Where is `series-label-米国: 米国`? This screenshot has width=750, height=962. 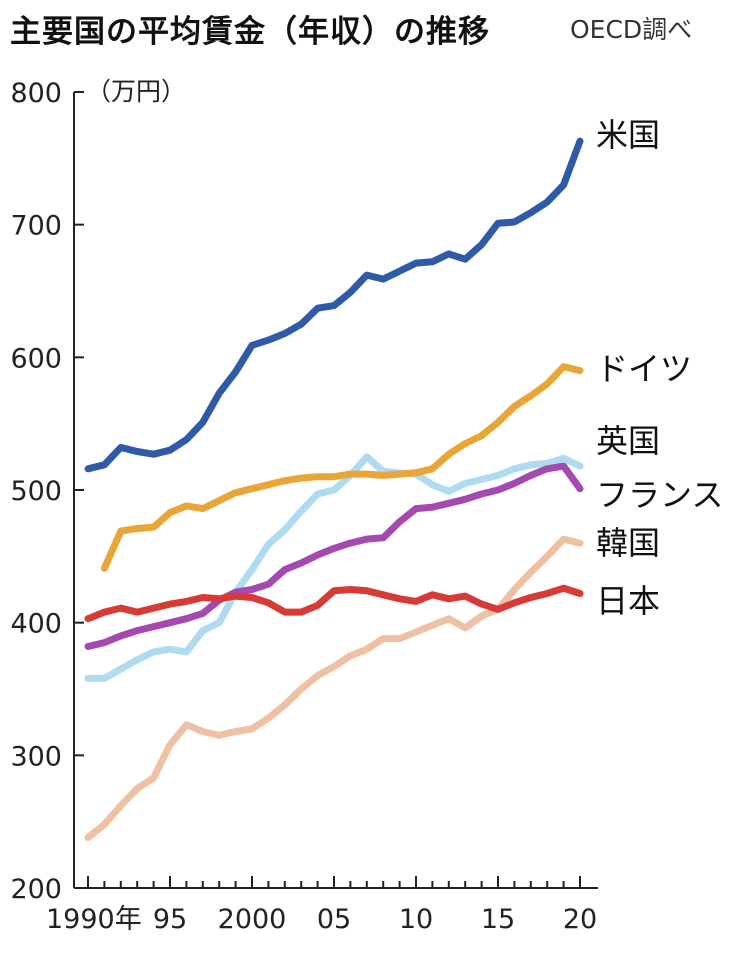 series-label-米国: 米国 is located at coordinates (628, 135).